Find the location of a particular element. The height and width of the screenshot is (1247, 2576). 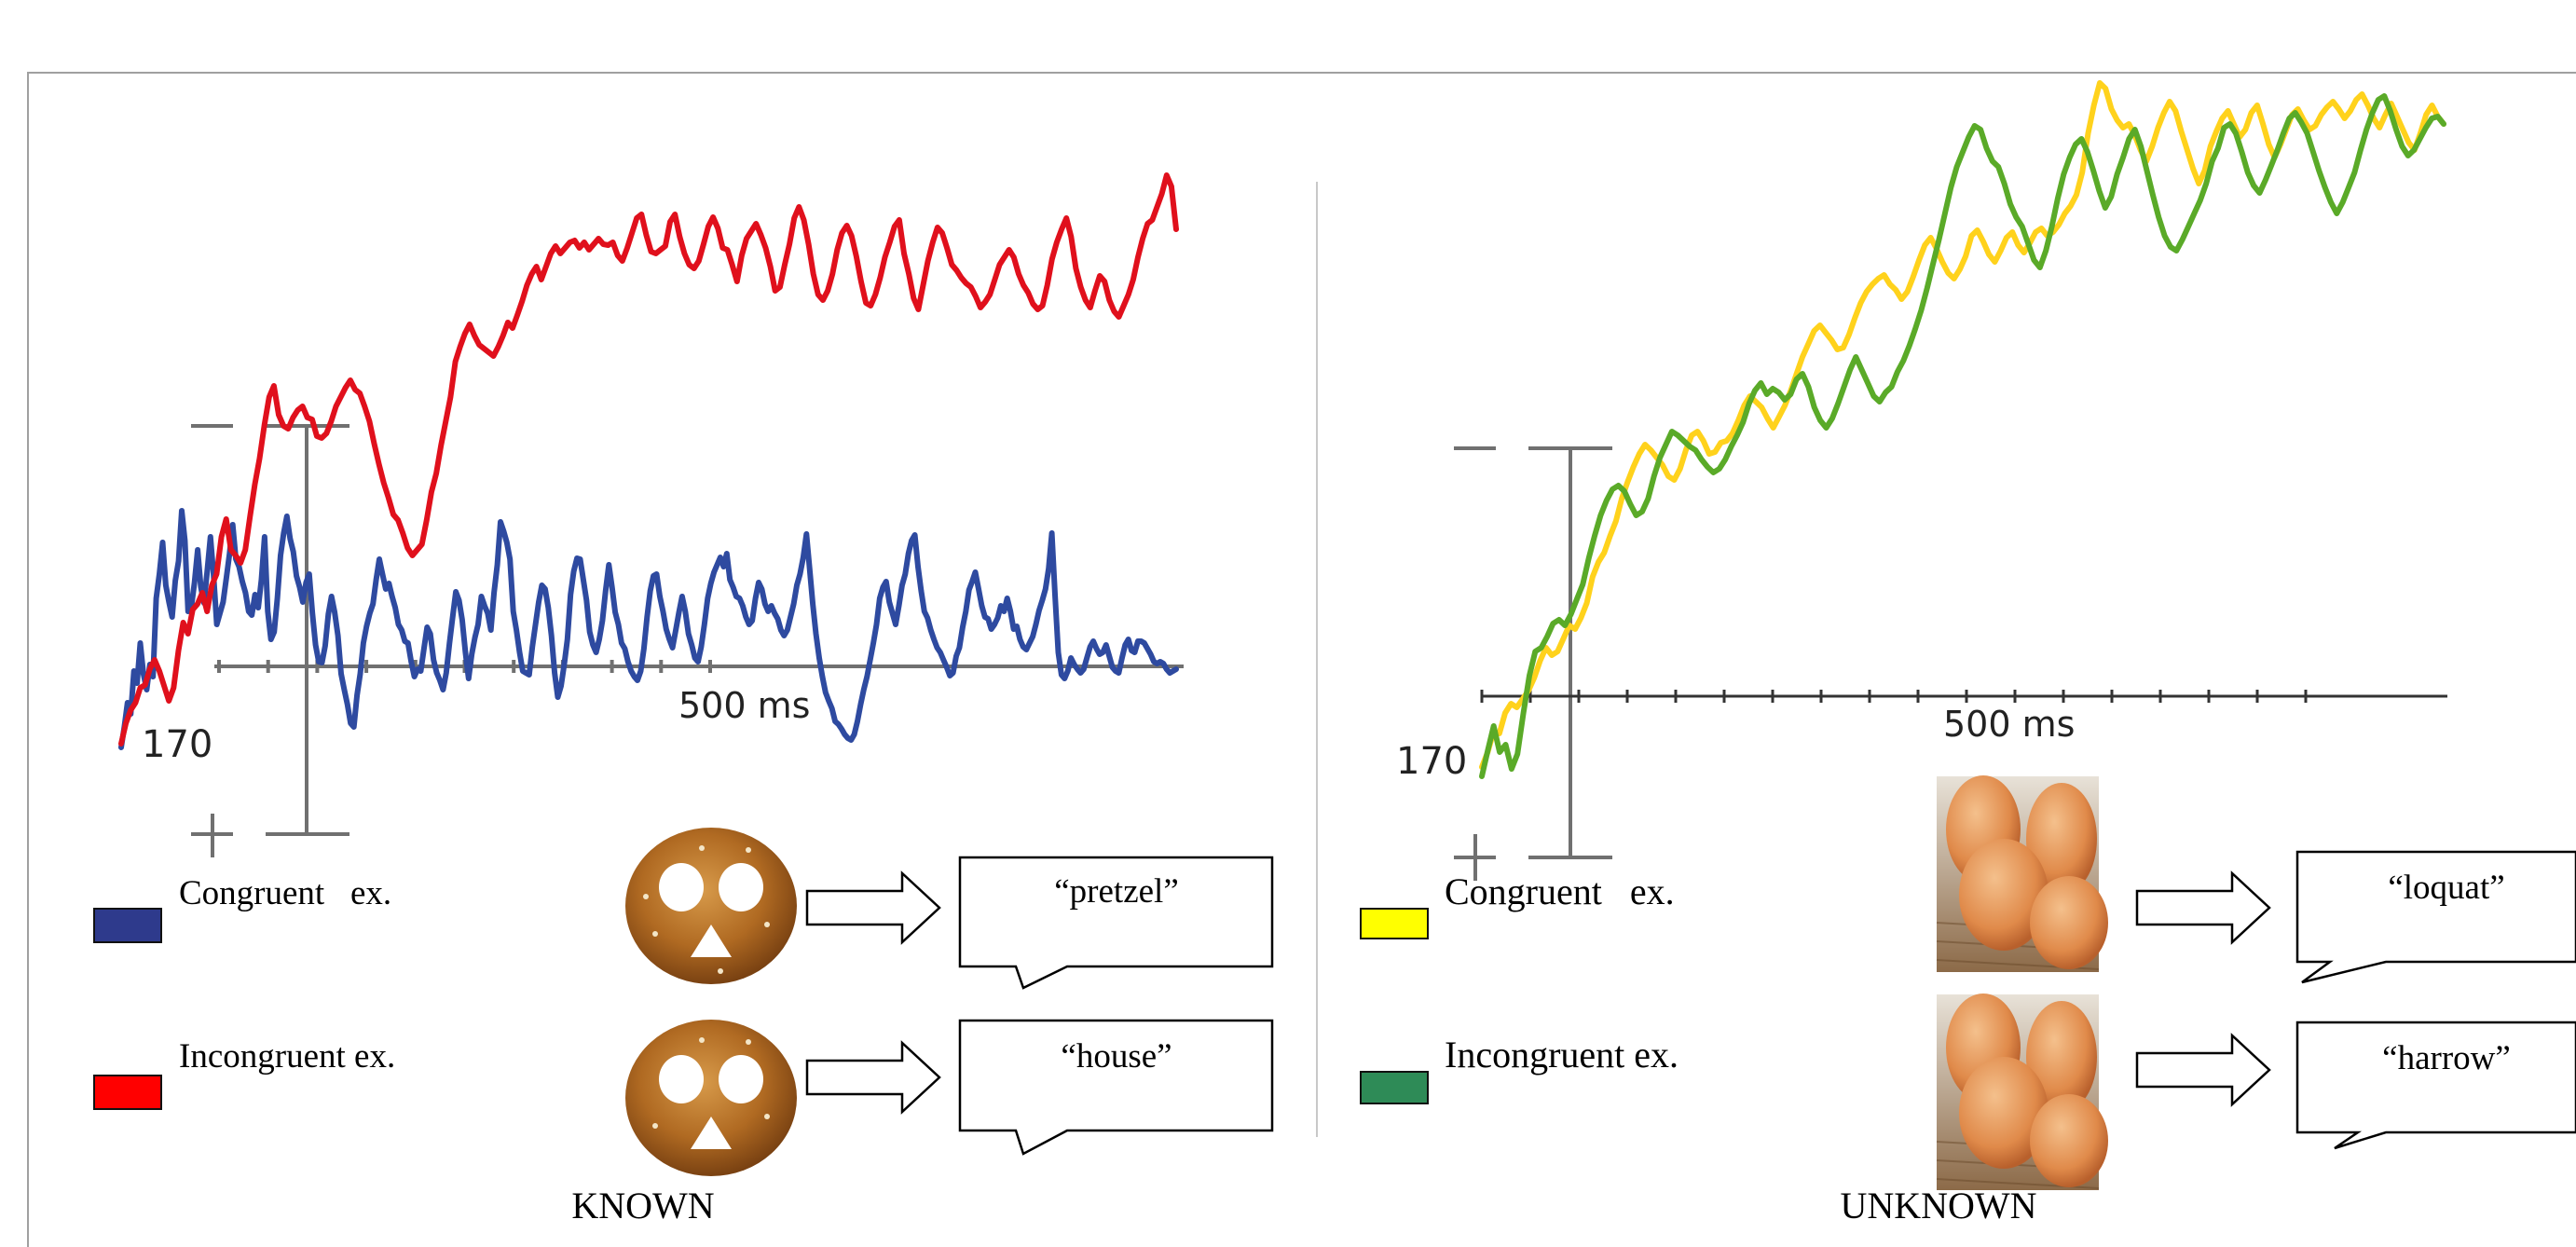

known-legend-swatch-incongruent is located at coordinates (128, 1092).